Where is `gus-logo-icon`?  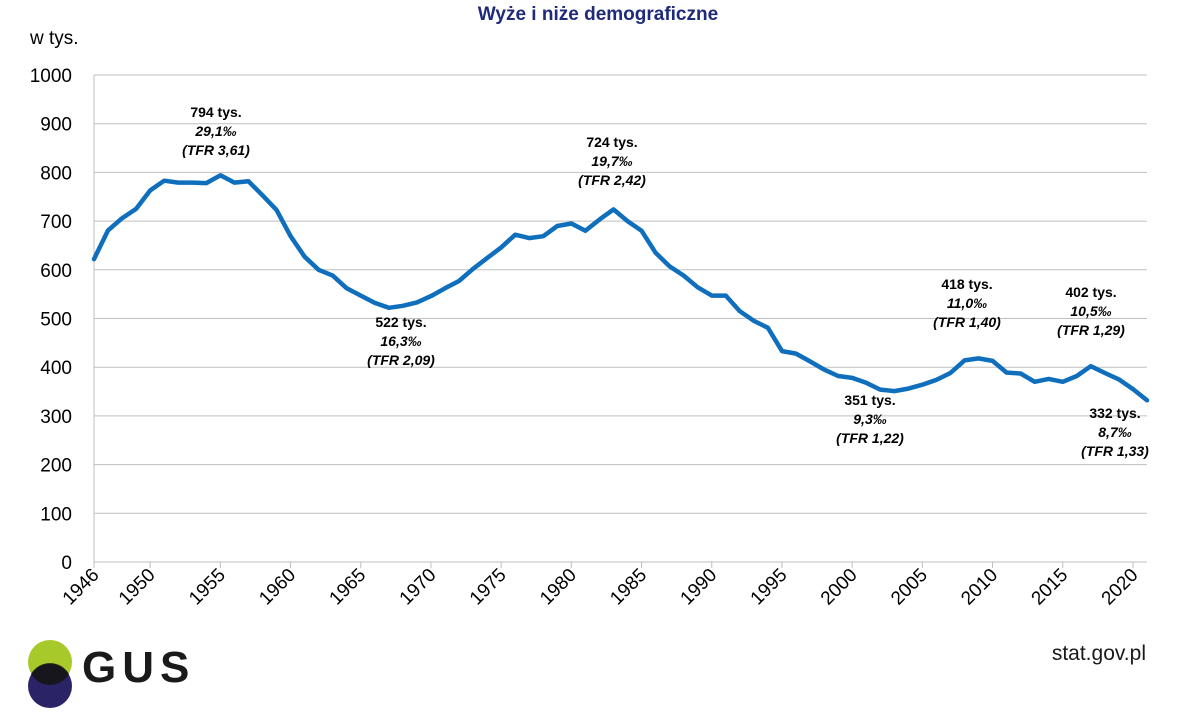 gus-logo-icon is located at coordinates (50, 674).